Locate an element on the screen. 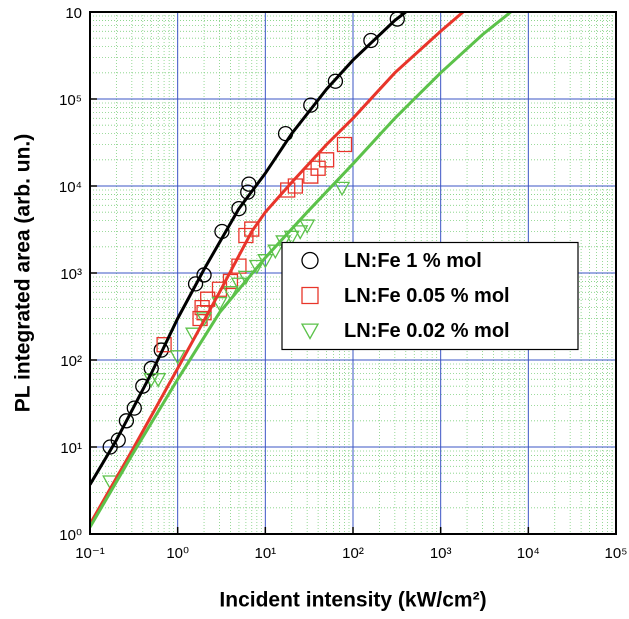 Image resolution: width=629 pixels, height=619 pixels. x-tick-label: 10¹ is located at coordinates (265, 553).